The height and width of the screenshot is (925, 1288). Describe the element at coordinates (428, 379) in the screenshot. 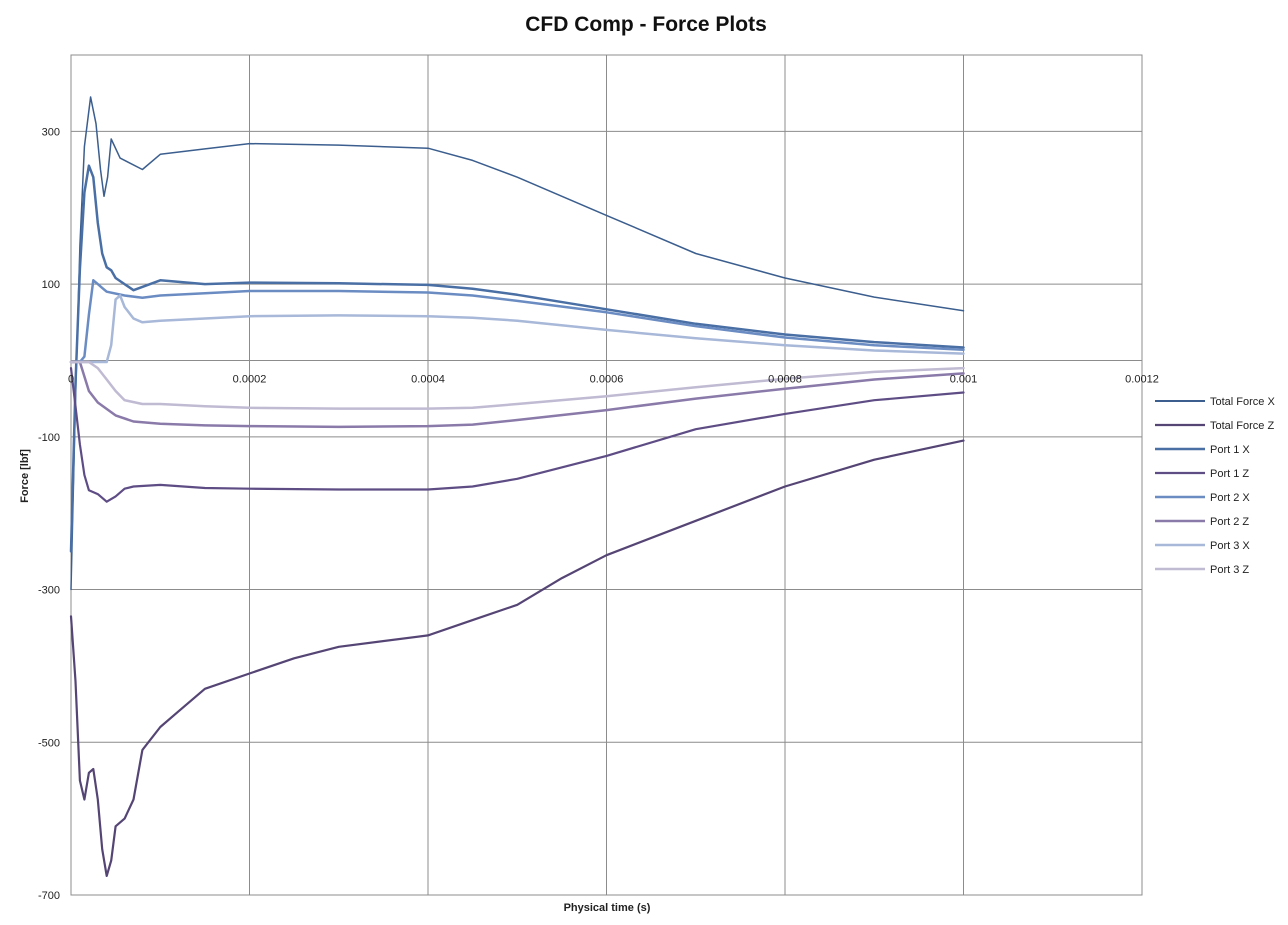

I see `x-tick-label: 0.0004` at that location.